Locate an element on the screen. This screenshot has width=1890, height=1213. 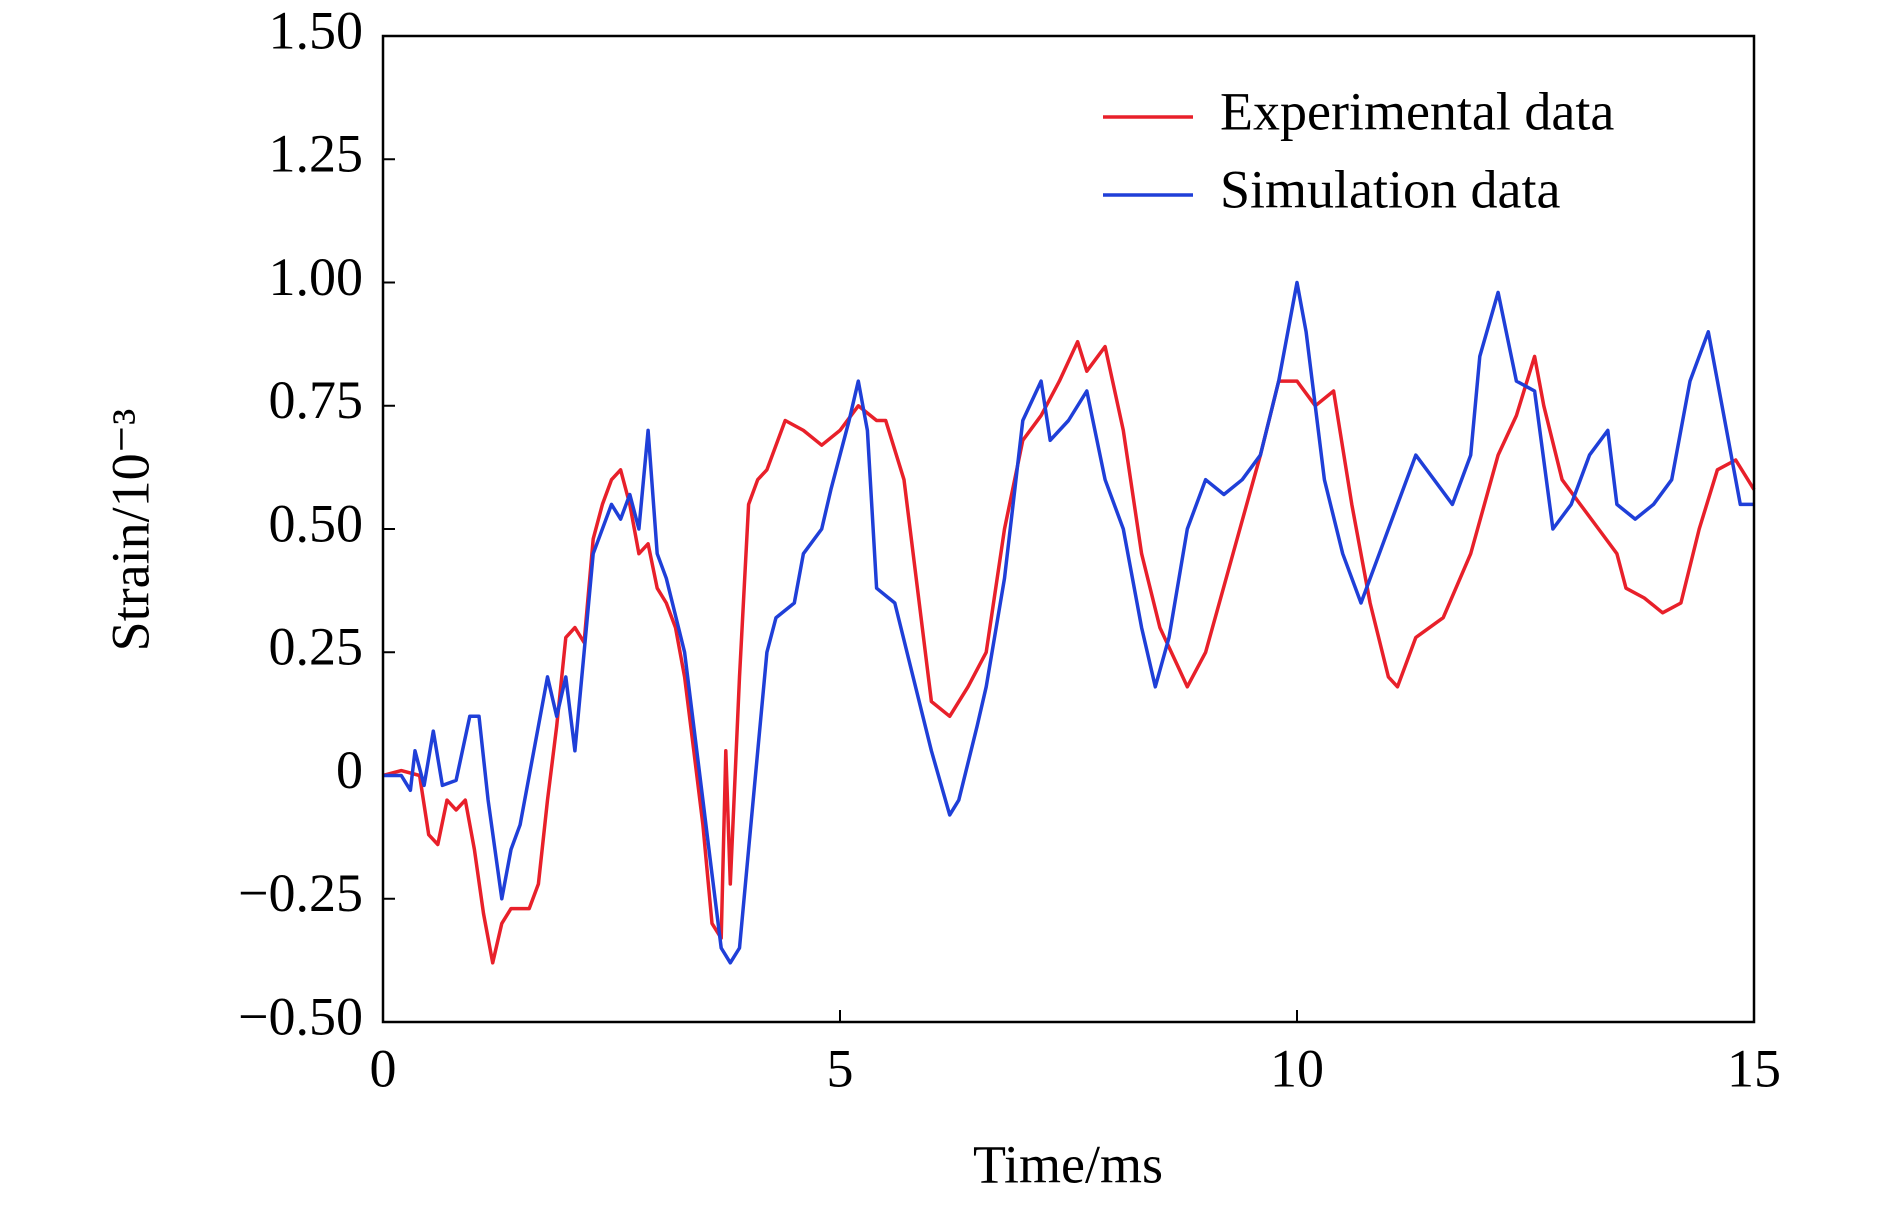
y-tick-label: 0.50 is located at coordinates (316, 523).